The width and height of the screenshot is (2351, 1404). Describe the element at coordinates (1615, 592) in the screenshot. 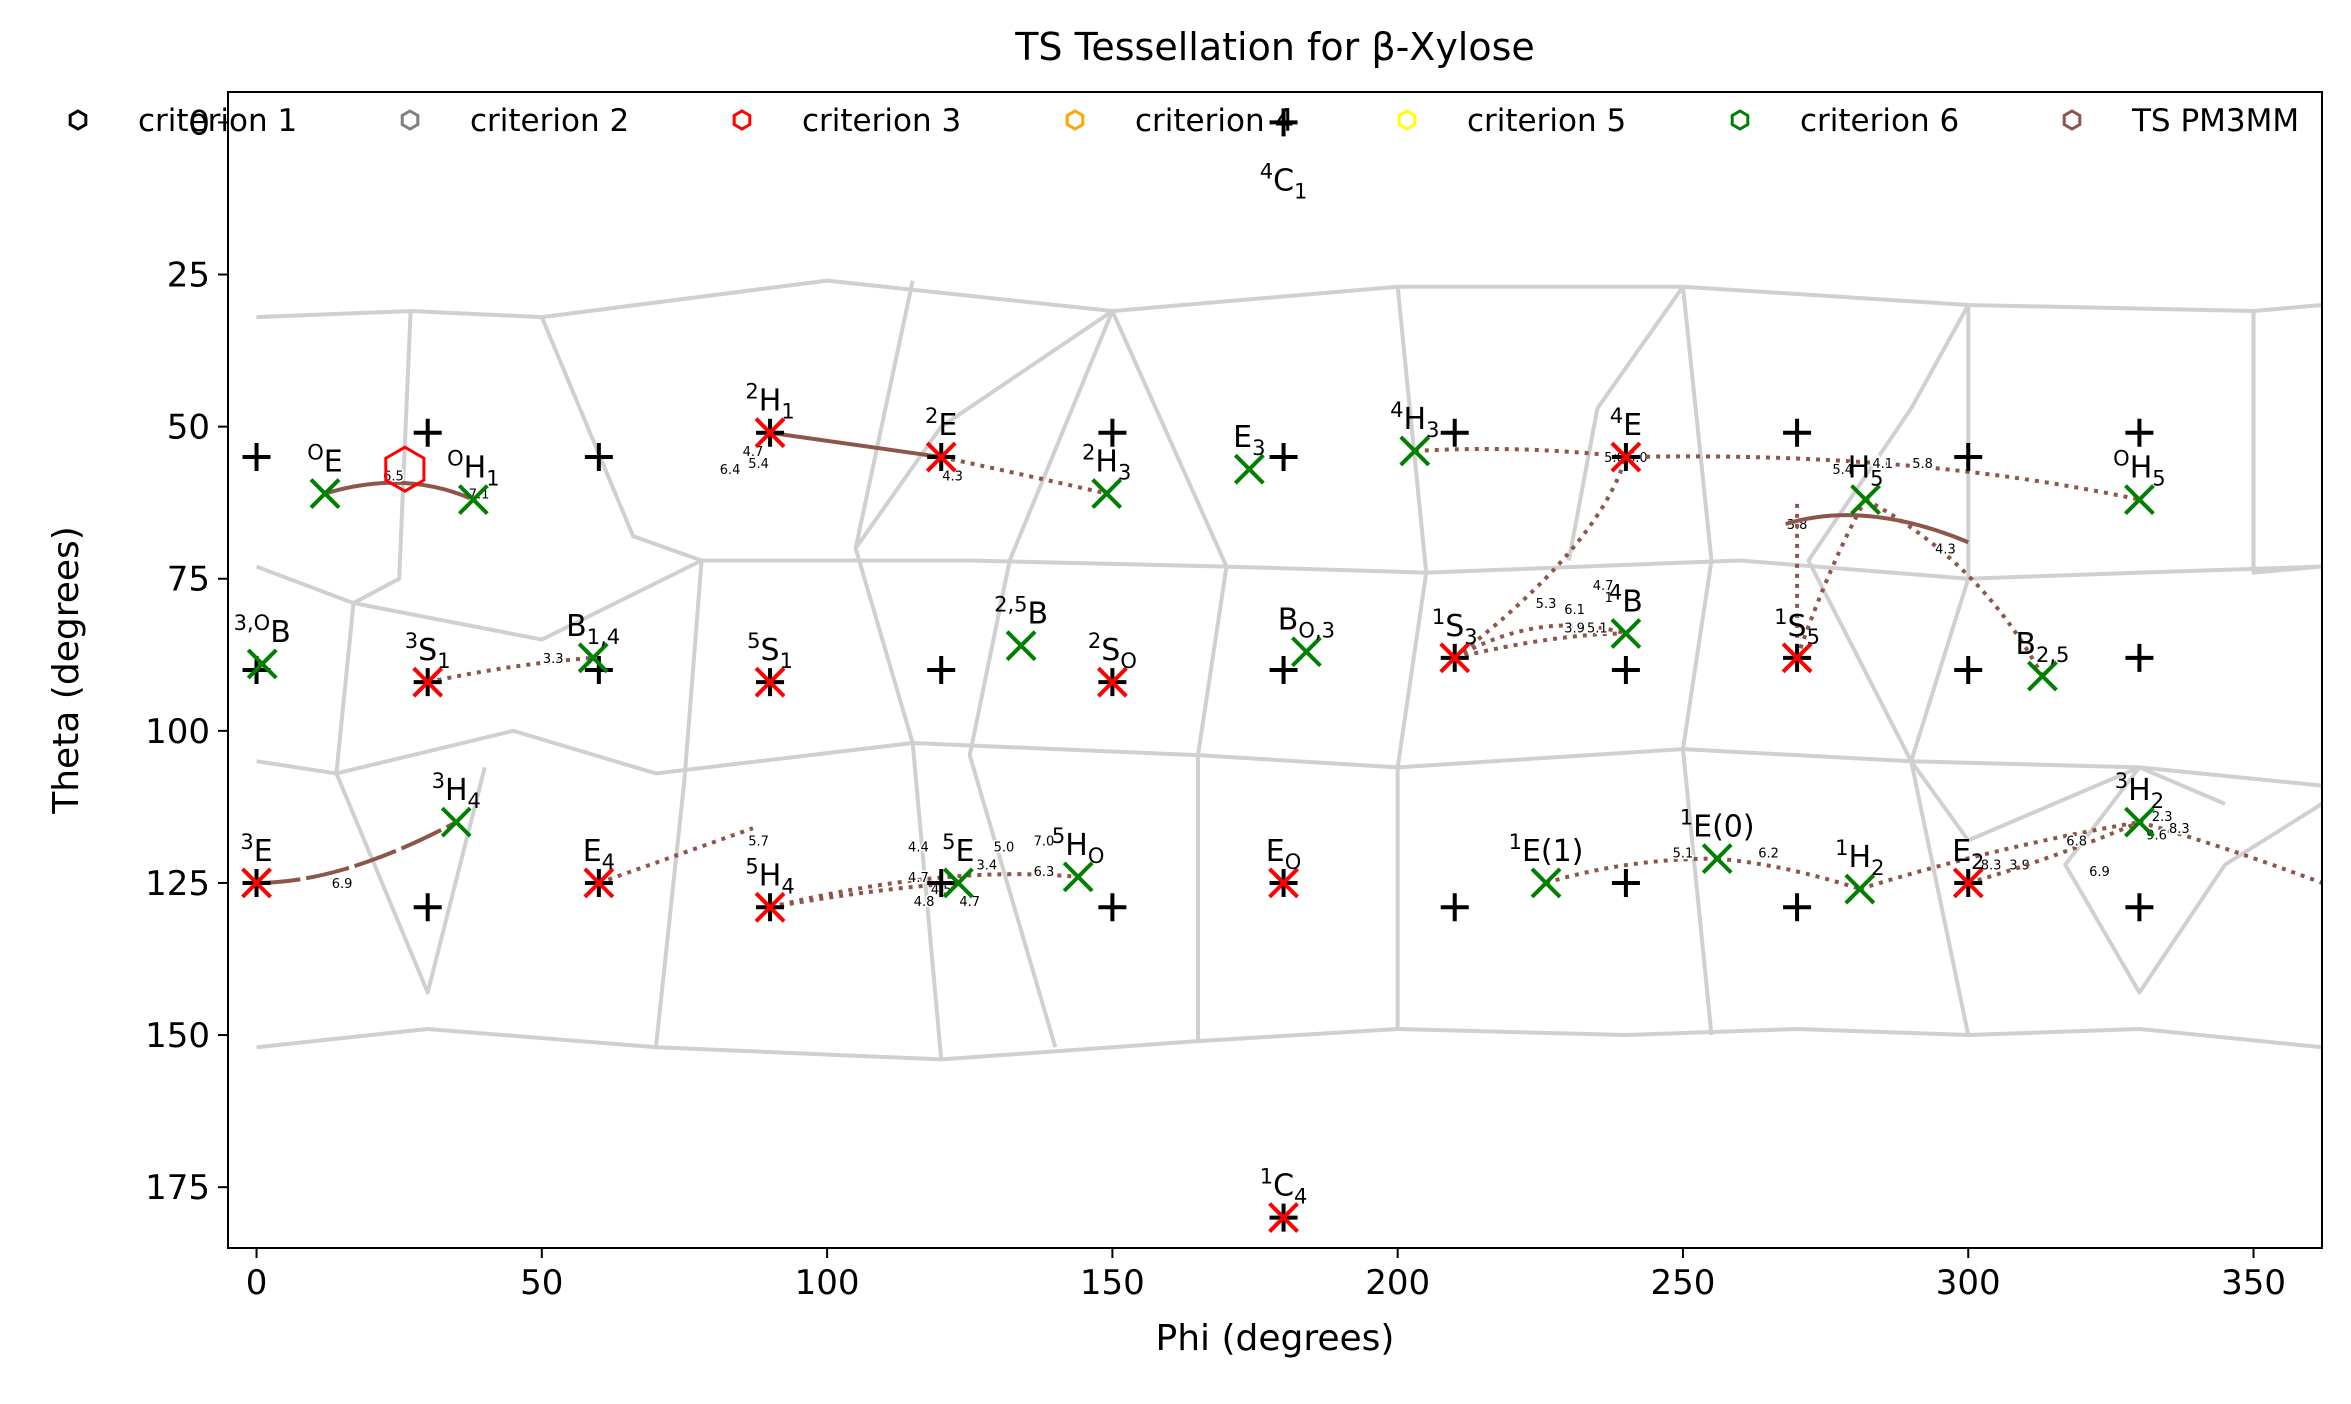

I see `conformer-label-sup: 4` at that location.